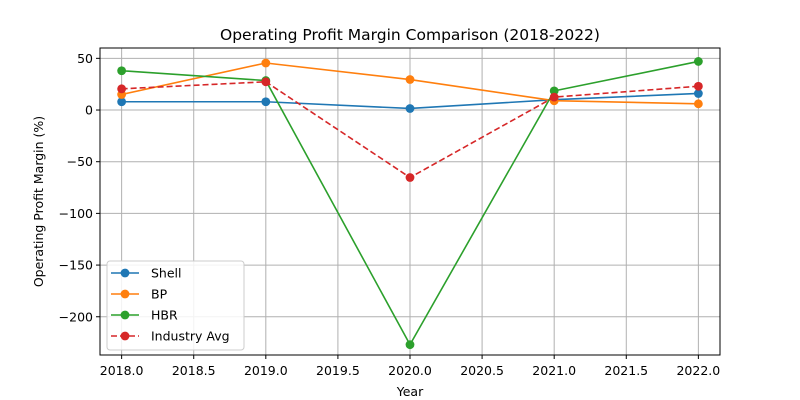 Image resolution: width=800 pixels, height=400 pixels. Describe the element at coordinates (166, 273) in the screenshot. I see `legend-label-shell: Shell` at that location.